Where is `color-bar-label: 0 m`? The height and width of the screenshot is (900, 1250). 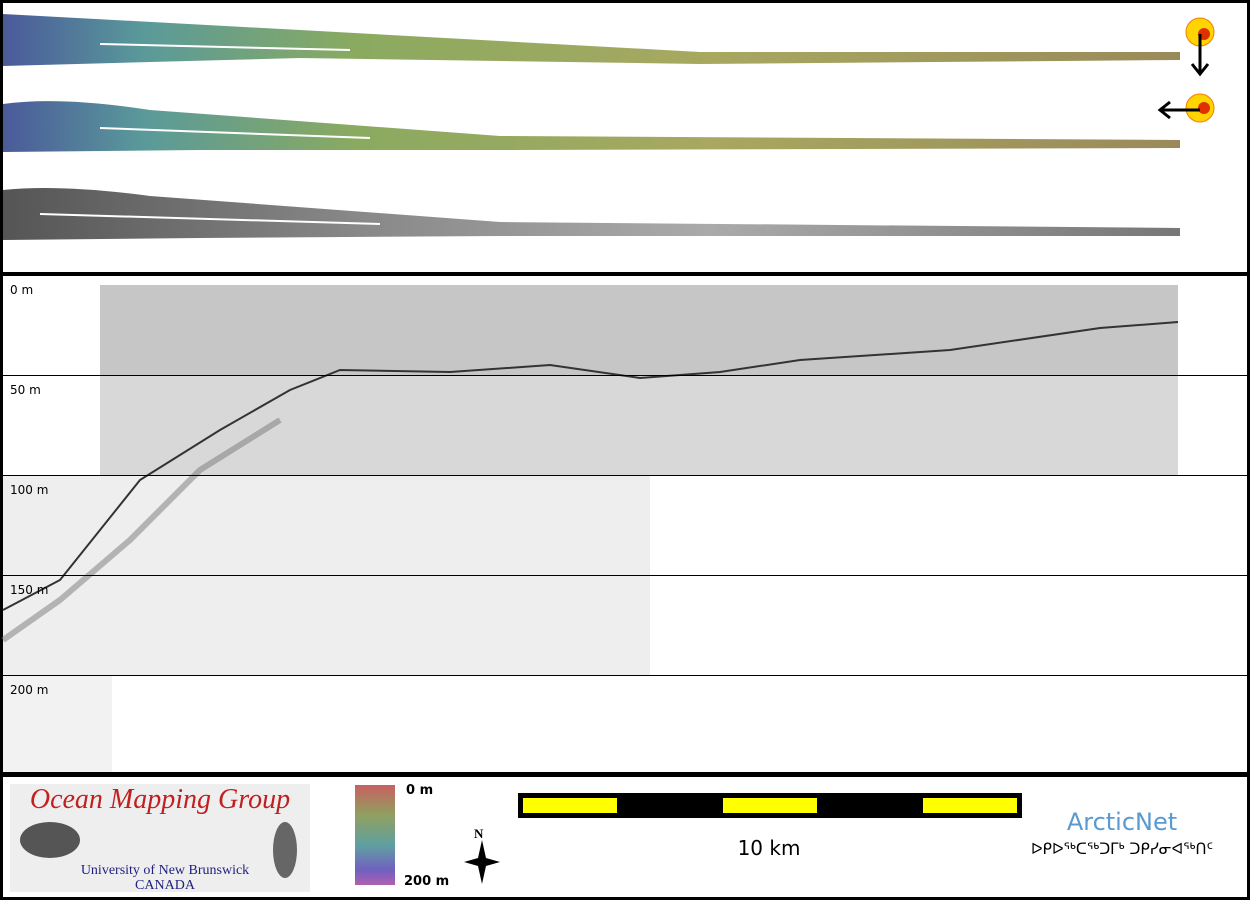
color-bar-label: 0 m is located at coordinates (419, 790).